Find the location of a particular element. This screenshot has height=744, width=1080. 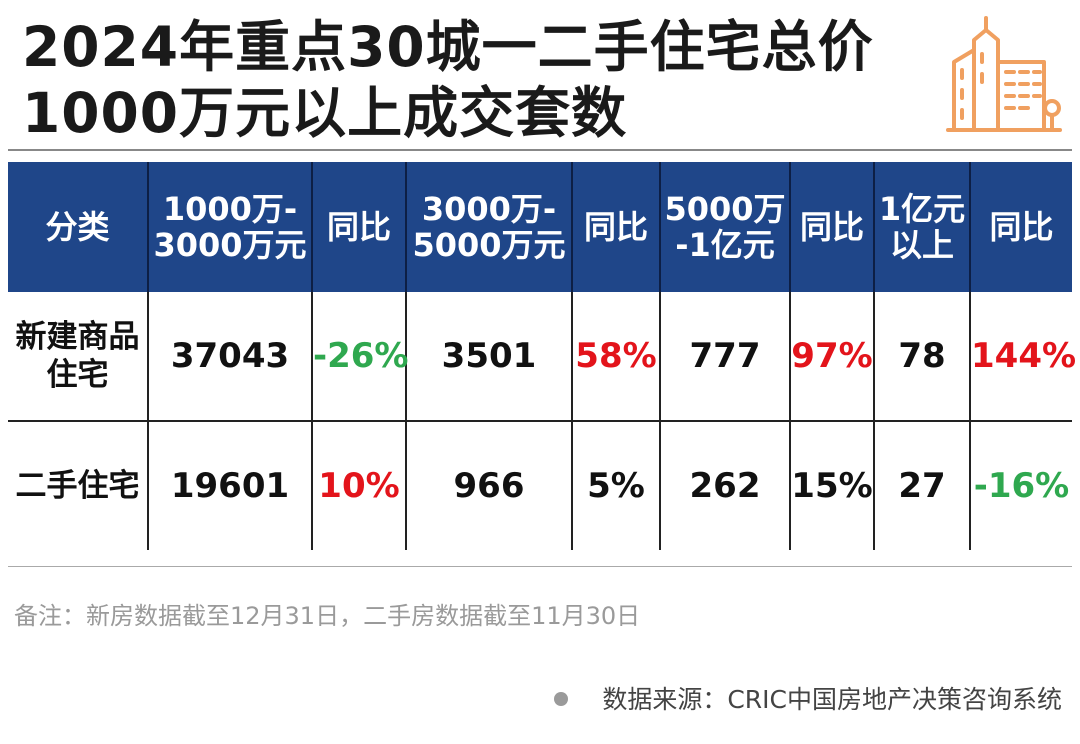

table-cell: 19601 is located at coordinates (229, 485).